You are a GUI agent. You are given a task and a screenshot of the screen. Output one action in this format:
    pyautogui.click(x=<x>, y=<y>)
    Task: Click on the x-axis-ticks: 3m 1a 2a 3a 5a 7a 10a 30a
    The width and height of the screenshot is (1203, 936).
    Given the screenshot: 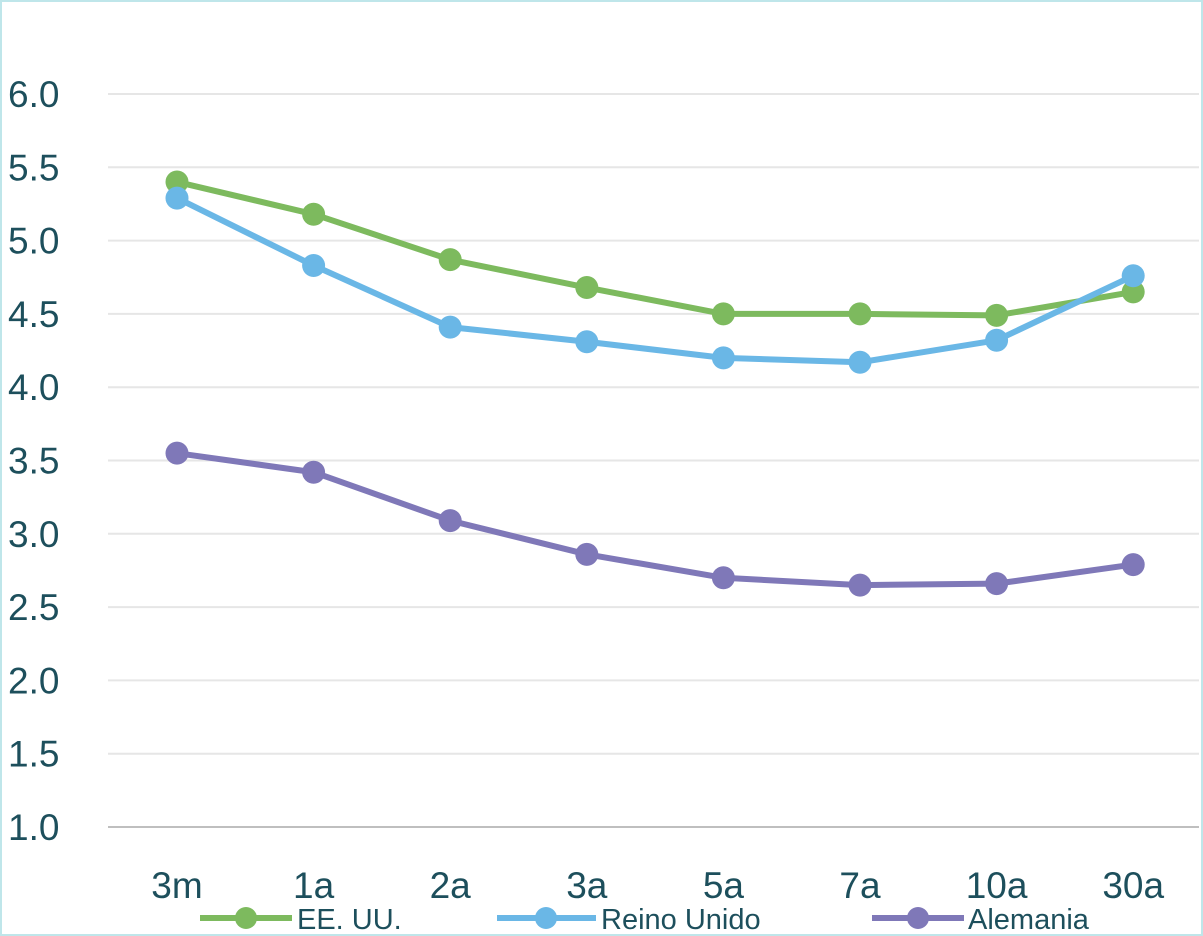 What is the action you would take?
    pyautogui.click(x=657, y=885)
    